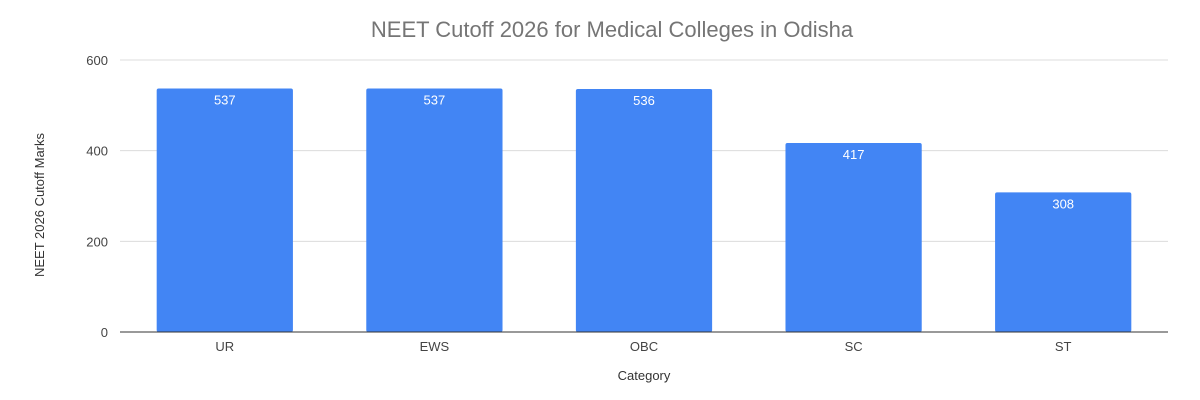 This screenshot has height=400, width=1200. I want to click on y-tick-label: 200, so click(97, 241).